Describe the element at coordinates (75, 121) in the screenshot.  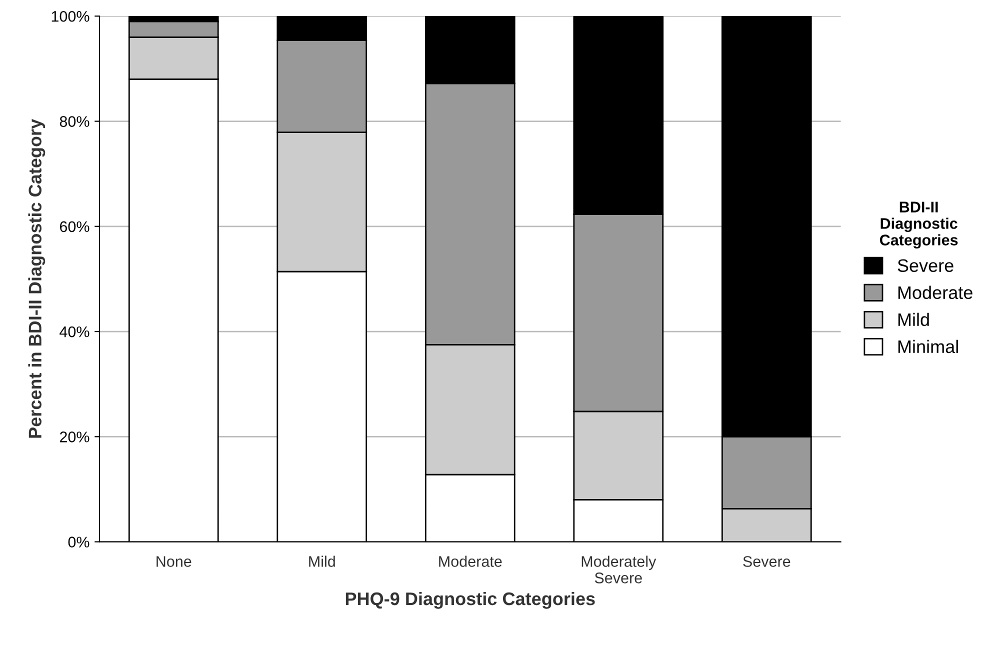
I see `y-tick-label: 80%` at that location.